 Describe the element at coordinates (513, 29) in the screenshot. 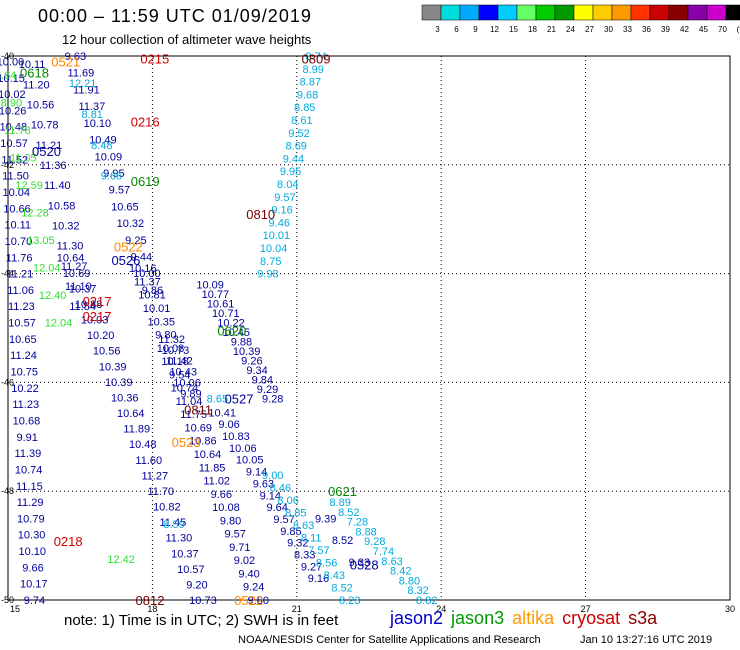

I see `color-scale-label: 15` at that location.